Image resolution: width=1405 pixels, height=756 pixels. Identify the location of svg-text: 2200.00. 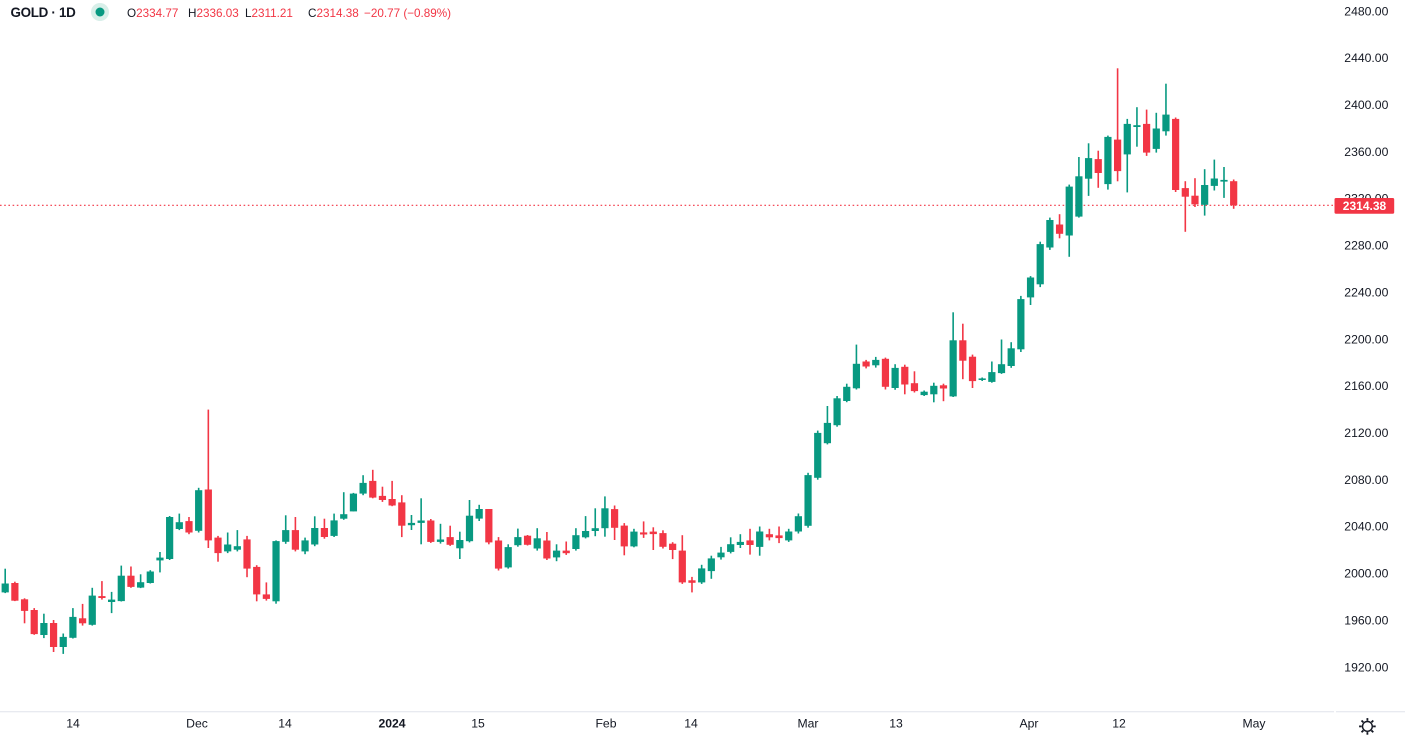
(1366, 339).